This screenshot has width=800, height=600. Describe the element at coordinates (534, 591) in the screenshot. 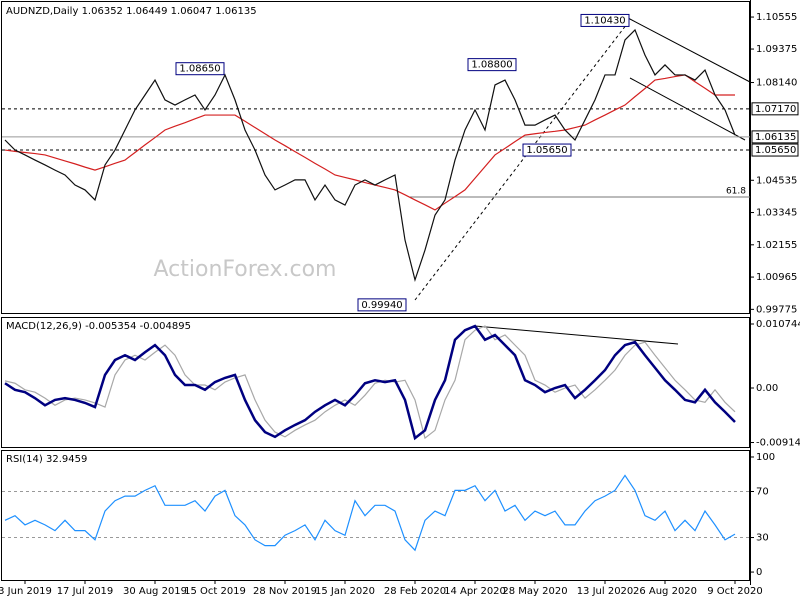

I see `x-tick-label: 28 May 2020` at that location.